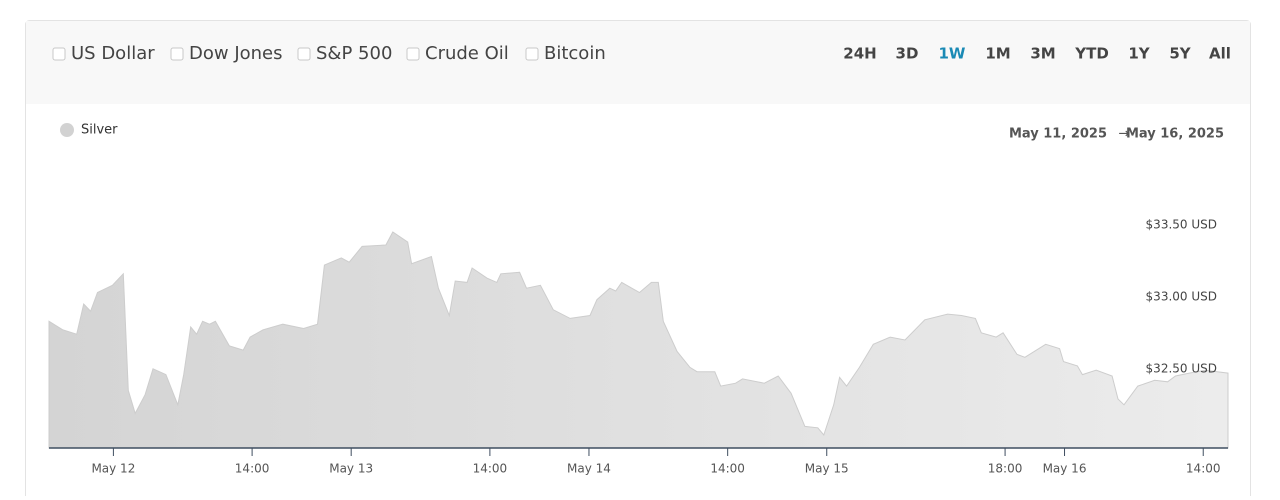  Describe the element at coordinates (575, 53) in the screenshot. I see `checkbox-label: Bitcoin` at that location.